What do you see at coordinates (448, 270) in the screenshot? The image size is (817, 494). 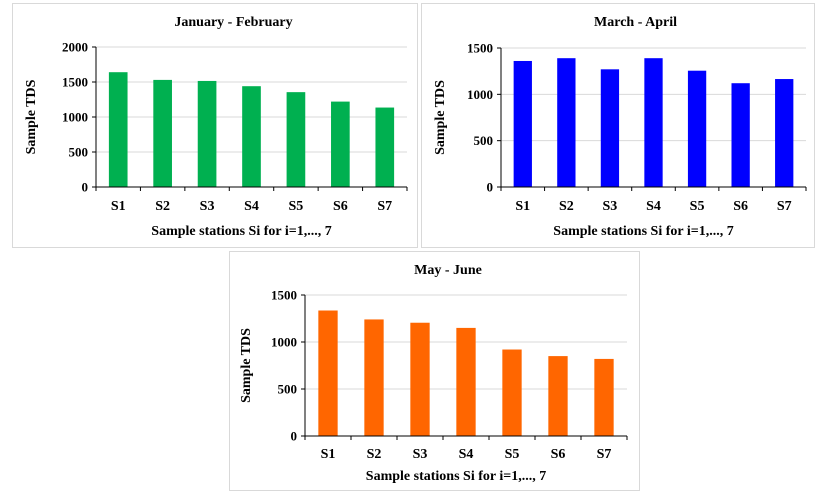 I see `chart-title: May - June` at bounding box center [448, 270].